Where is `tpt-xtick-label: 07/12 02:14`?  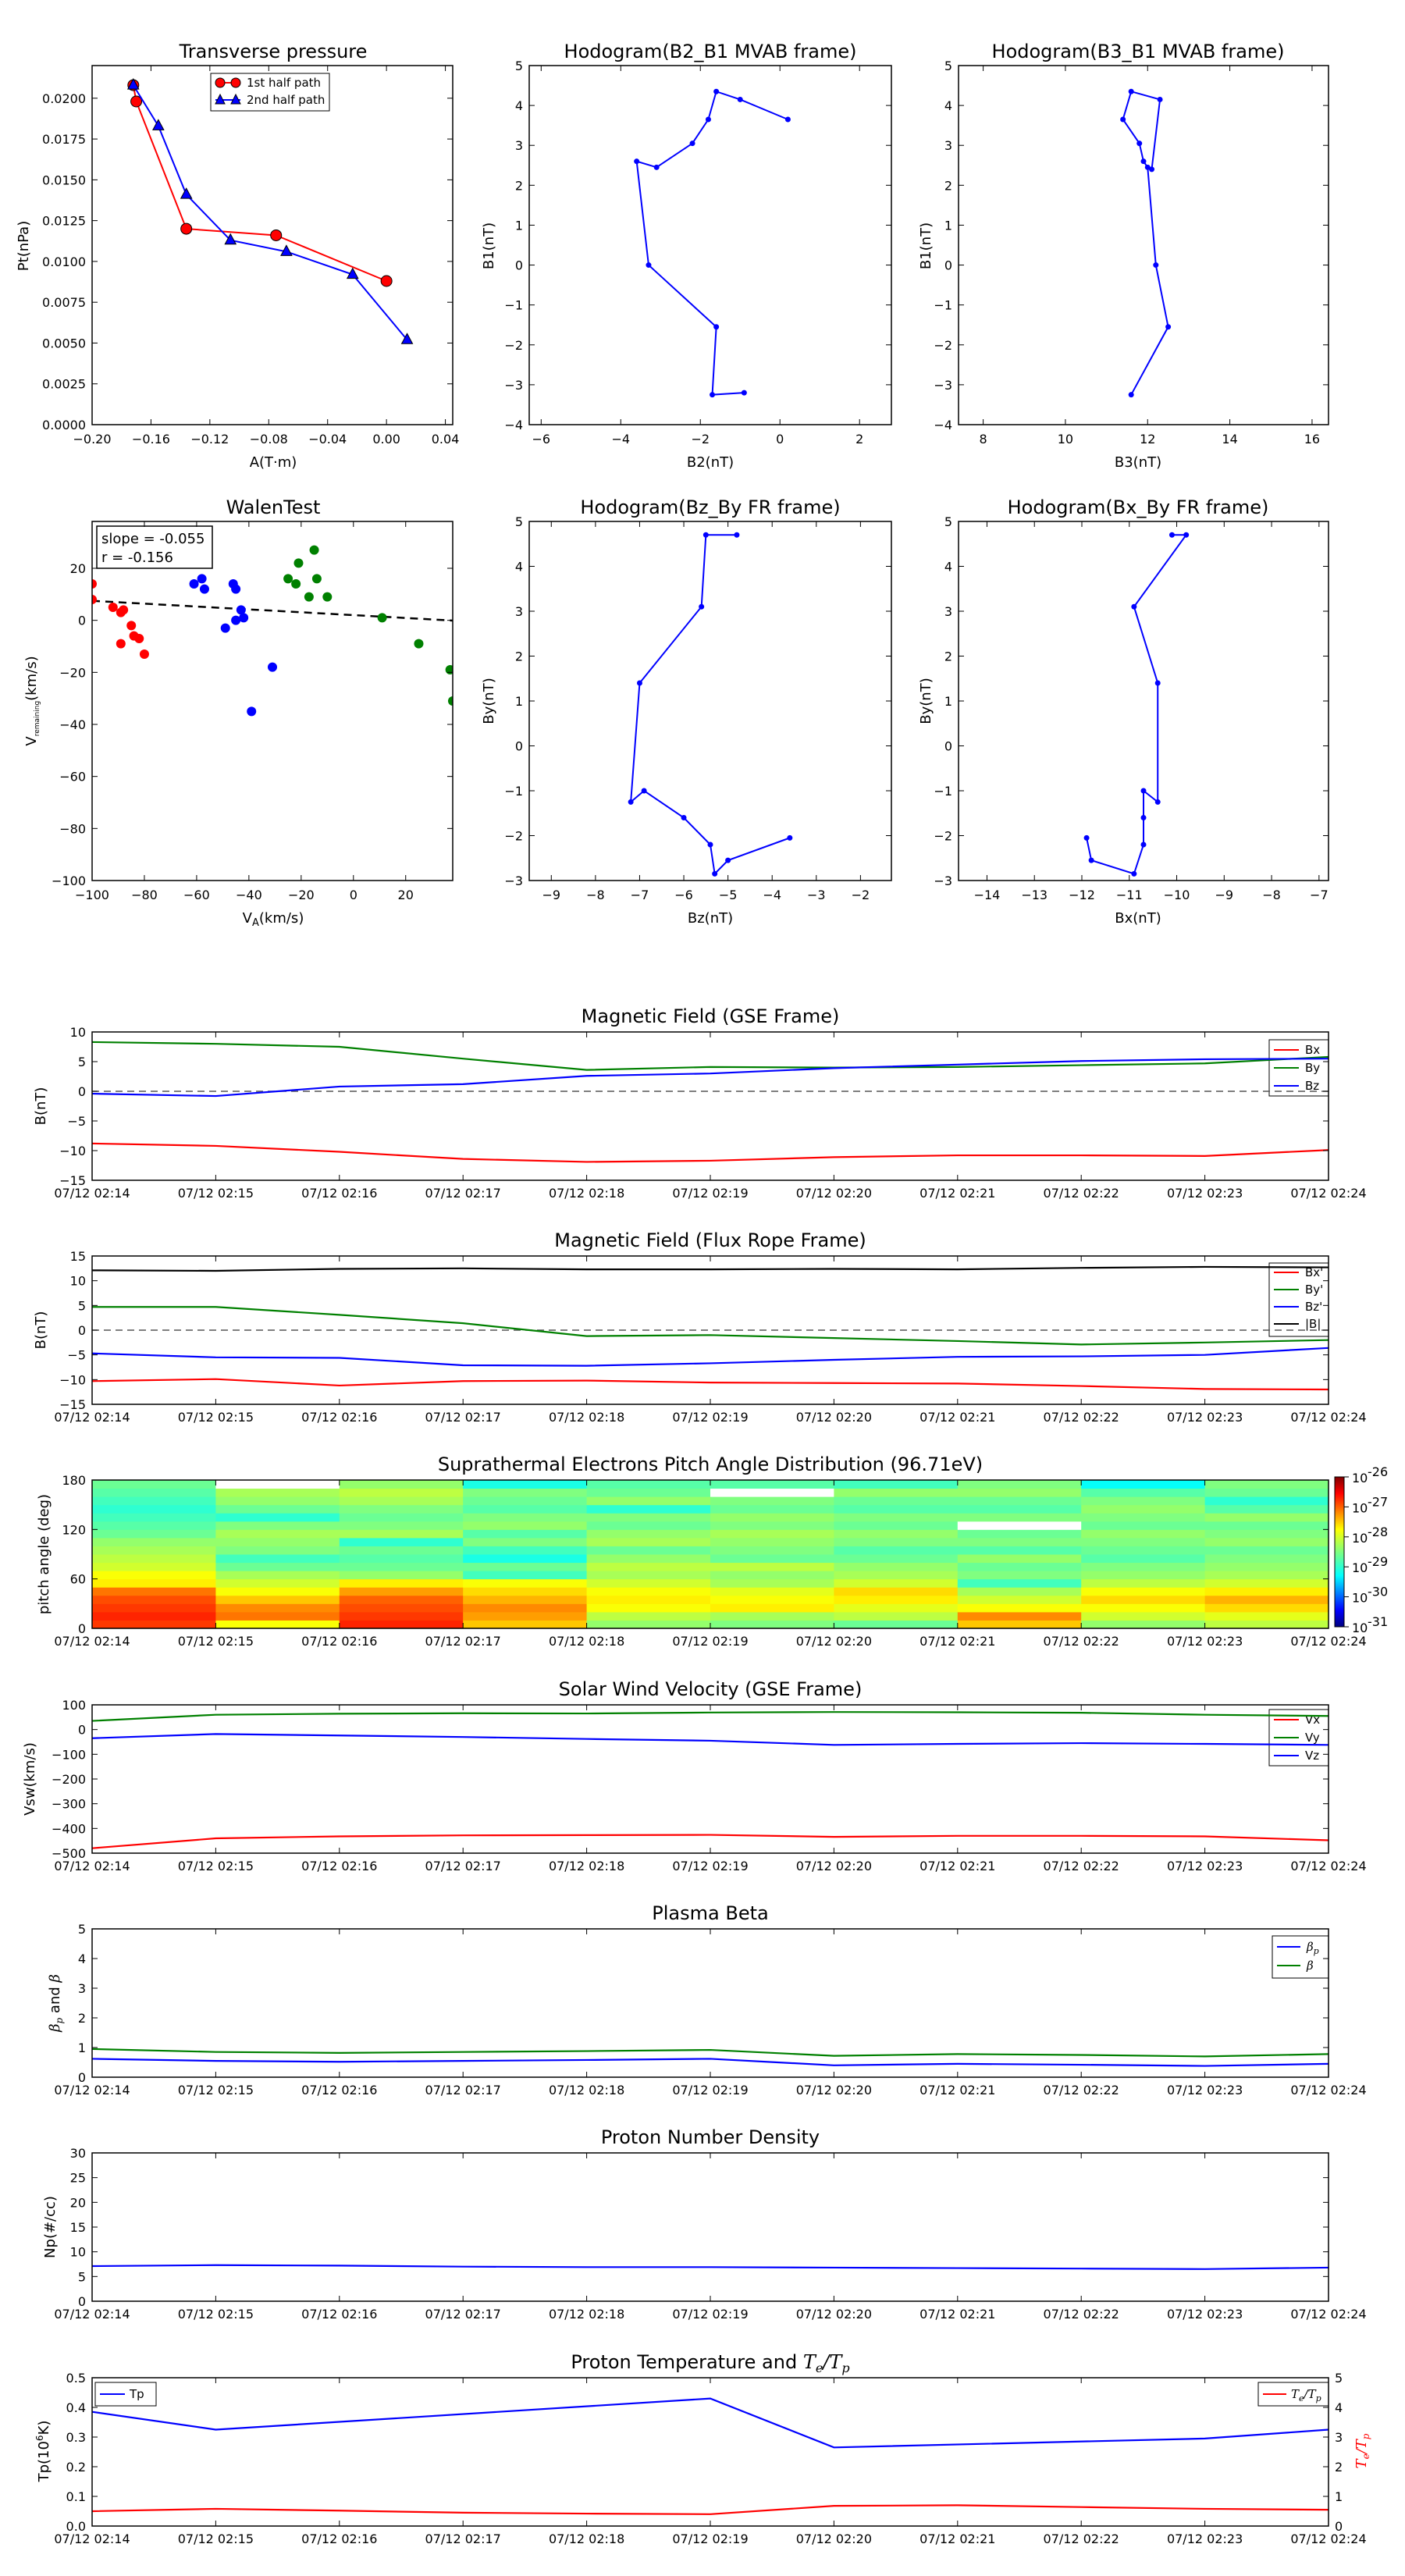 tpt-xtick-label: 07/12 02:14 is located at coordinates (92, 2539).